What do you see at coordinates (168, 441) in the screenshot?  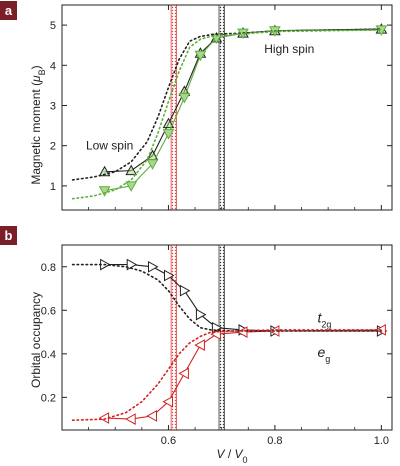 I see `x-tick-label: 0.6` at bounding box center [168, 441].